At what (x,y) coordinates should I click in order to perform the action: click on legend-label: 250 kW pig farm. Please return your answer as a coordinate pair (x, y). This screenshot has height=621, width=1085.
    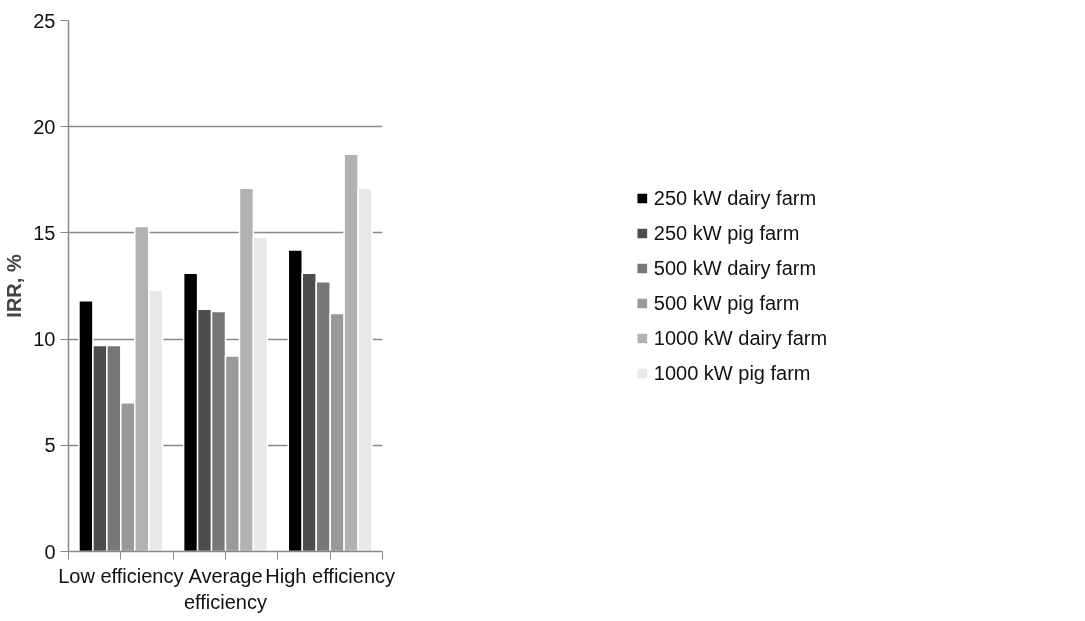
    Looking at the image, I should click on (726, 233).